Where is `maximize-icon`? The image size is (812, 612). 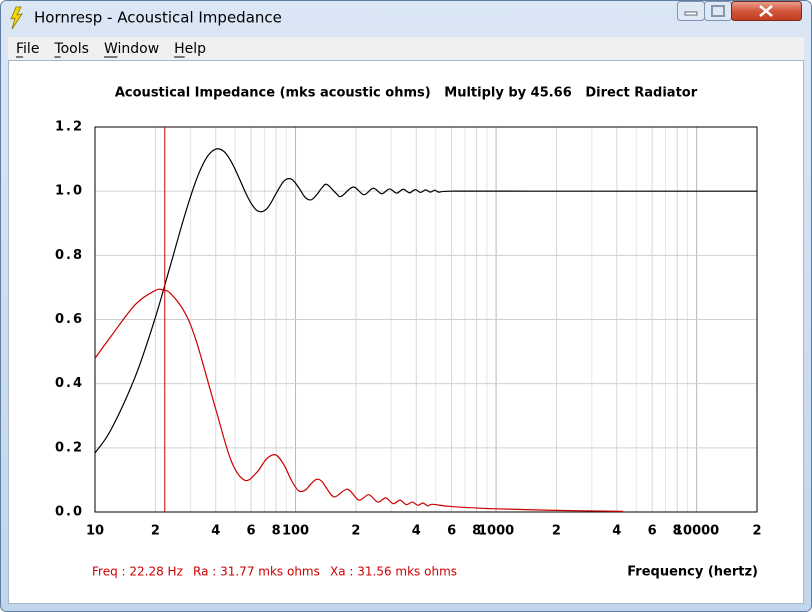
maximize-icon is located at coordinates (718, 11).